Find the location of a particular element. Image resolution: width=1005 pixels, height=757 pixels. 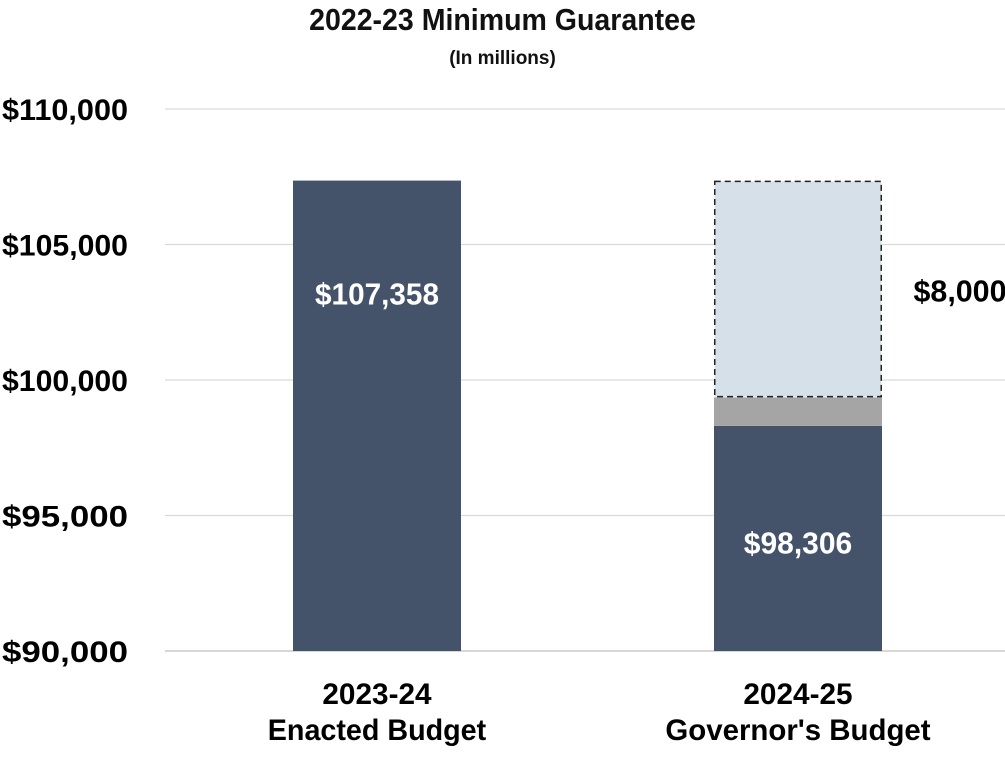

chart-title: 2022-23 Minimum Guarantee is located at coordinates (502, 19).